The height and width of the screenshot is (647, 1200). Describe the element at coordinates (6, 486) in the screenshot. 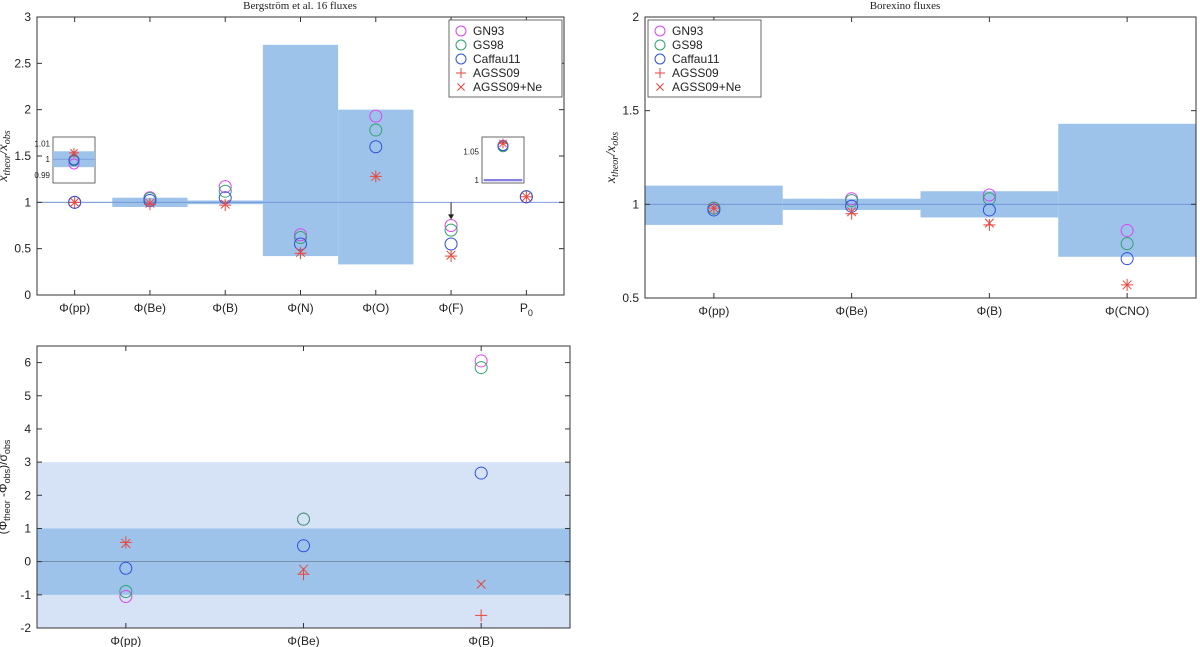

I see `y-axis-label: (Φtheor -Φobs)/σobs` at that location.